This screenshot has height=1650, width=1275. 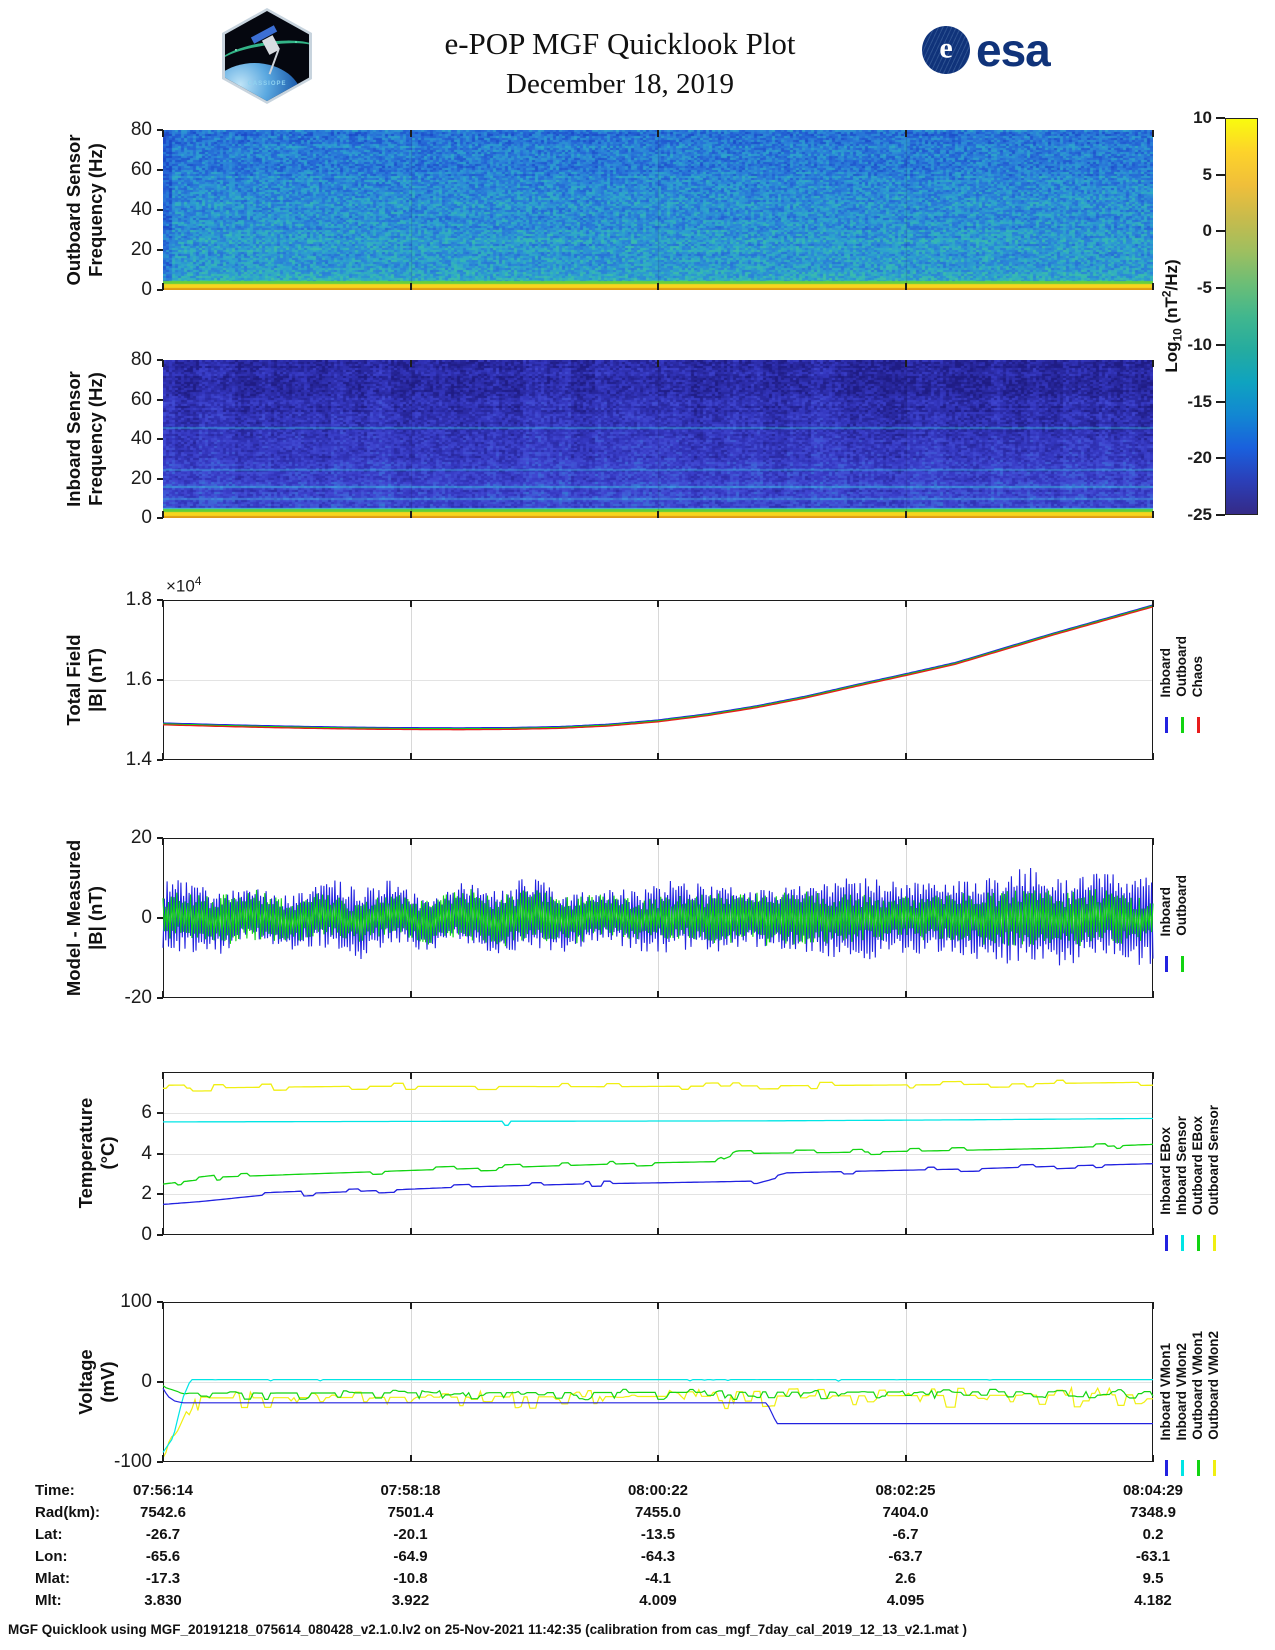 I want to click on table-cell: 7501.4, so click(x=410, y=1512).